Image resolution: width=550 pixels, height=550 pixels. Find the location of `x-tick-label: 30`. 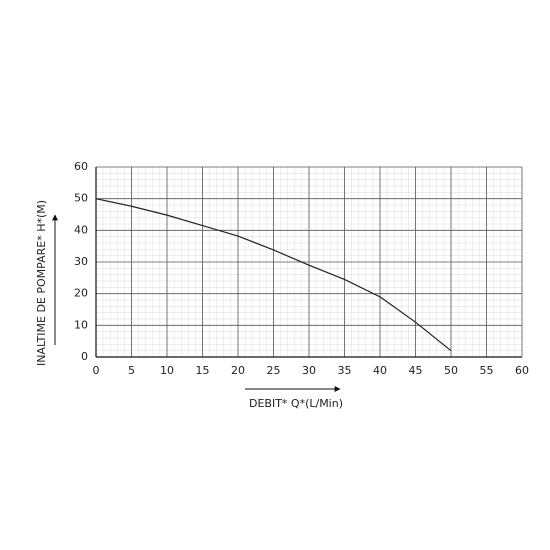

x-tick-label: 30 is located at coordinates (309, 370).